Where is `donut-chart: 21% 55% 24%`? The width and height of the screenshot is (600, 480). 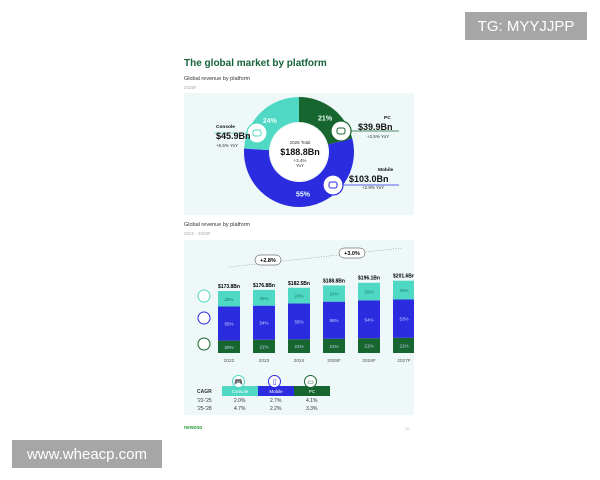
donut-chart: 21% 55% 24% is located at coordinates (306, 152).